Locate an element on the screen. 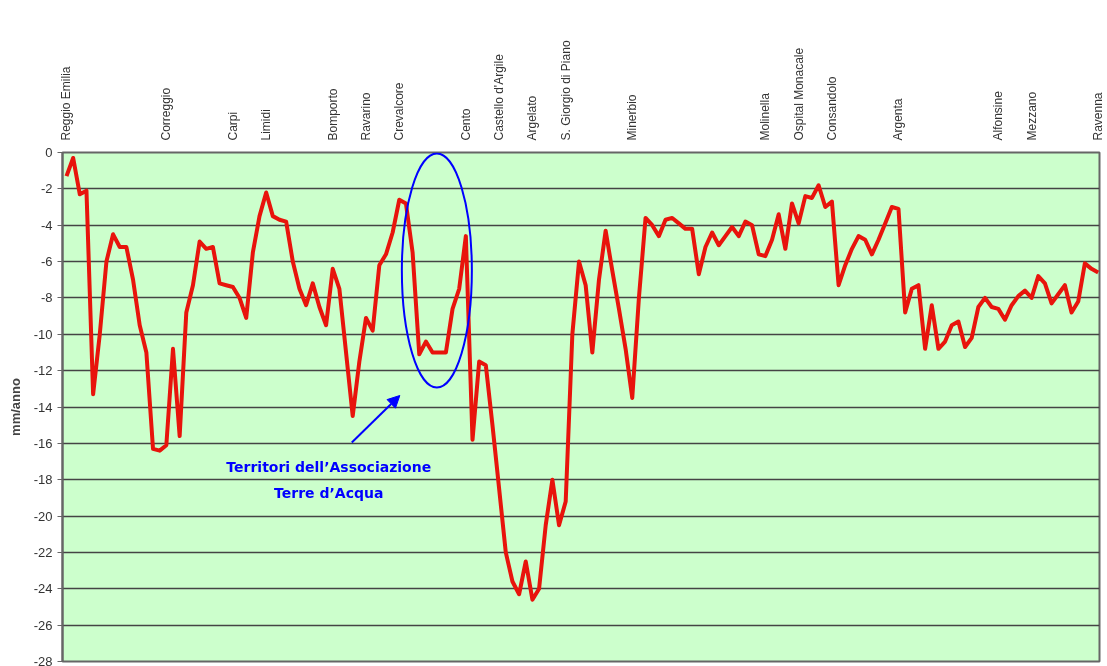  y-tick-label: -4 is located at coordinates (46, 225).